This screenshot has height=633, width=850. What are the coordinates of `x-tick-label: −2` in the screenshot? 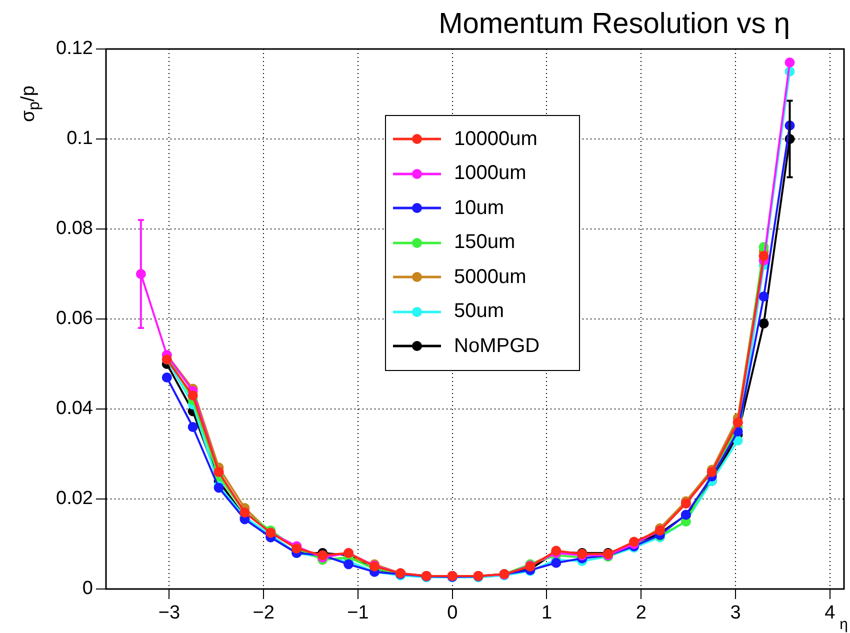 It's located at (263, 613).